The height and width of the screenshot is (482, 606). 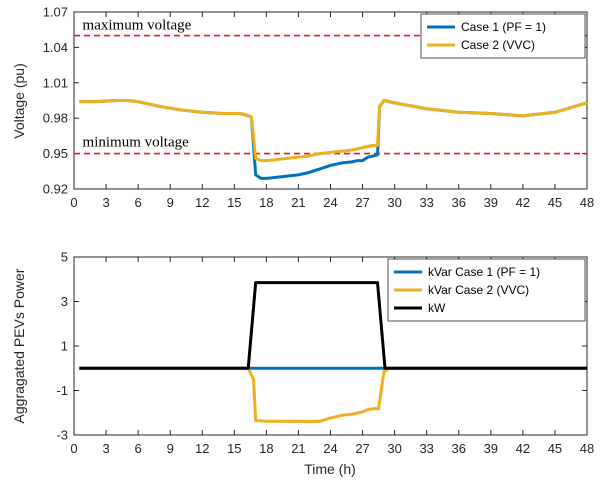 I want to click on voltage-series, so click(x=333, y=139).